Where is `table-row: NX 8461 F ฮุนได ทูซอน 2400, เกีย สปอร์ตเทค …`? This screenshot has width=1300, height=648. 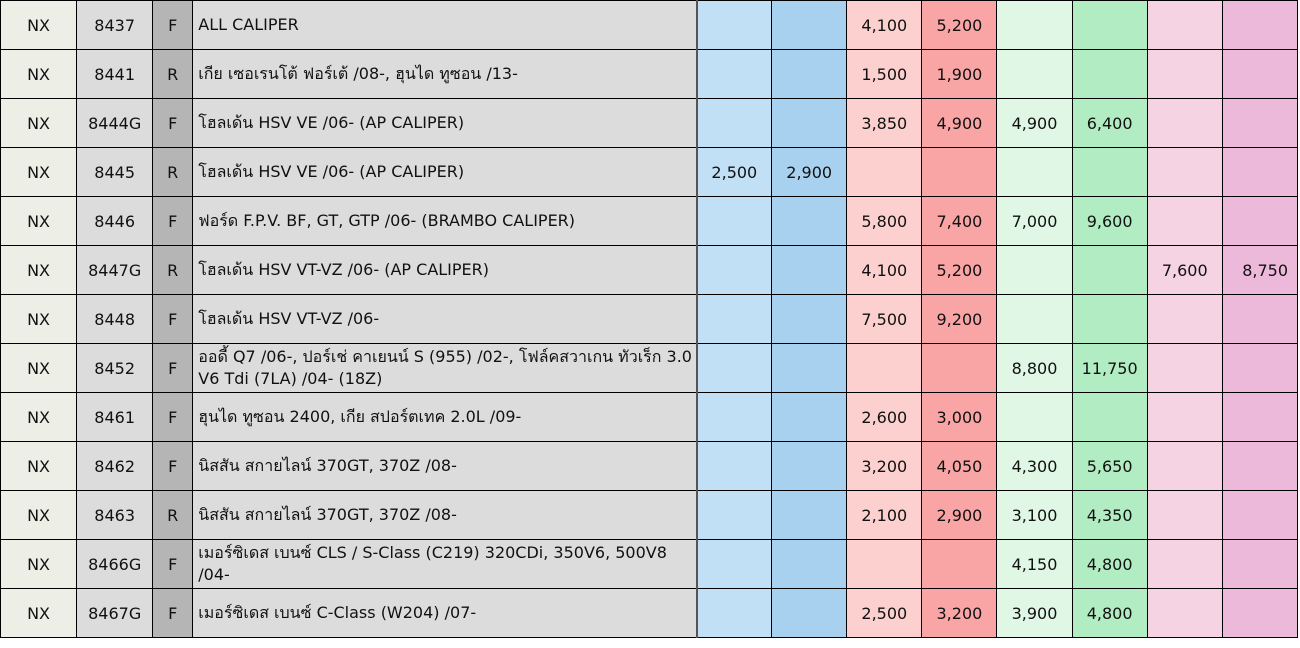
table-row: NX 8461 F ฮุนได ทูซอน 2400, เกีย สปอร์ตเทค … is located at coordinates (649, 417).